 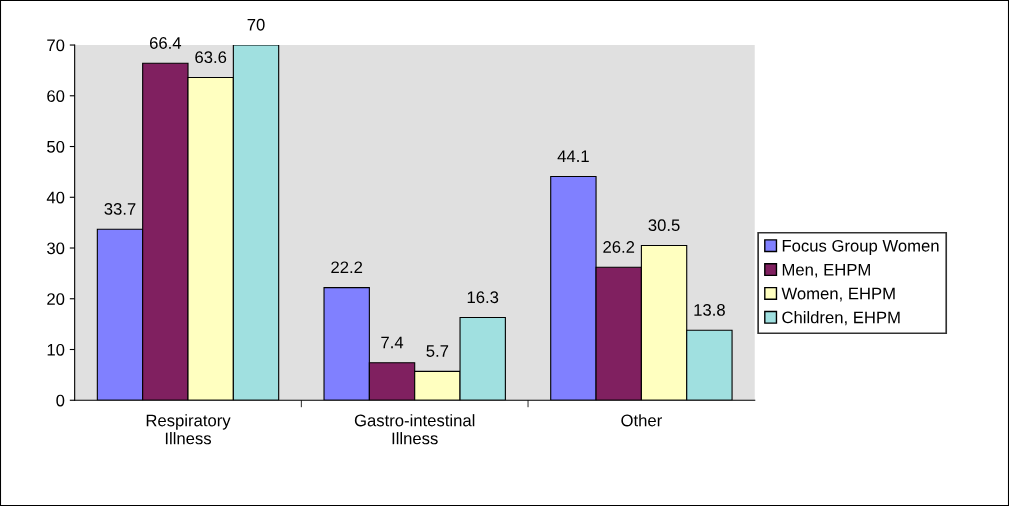 I want to click on data-label: 5.7, so click(x=437, y=351).